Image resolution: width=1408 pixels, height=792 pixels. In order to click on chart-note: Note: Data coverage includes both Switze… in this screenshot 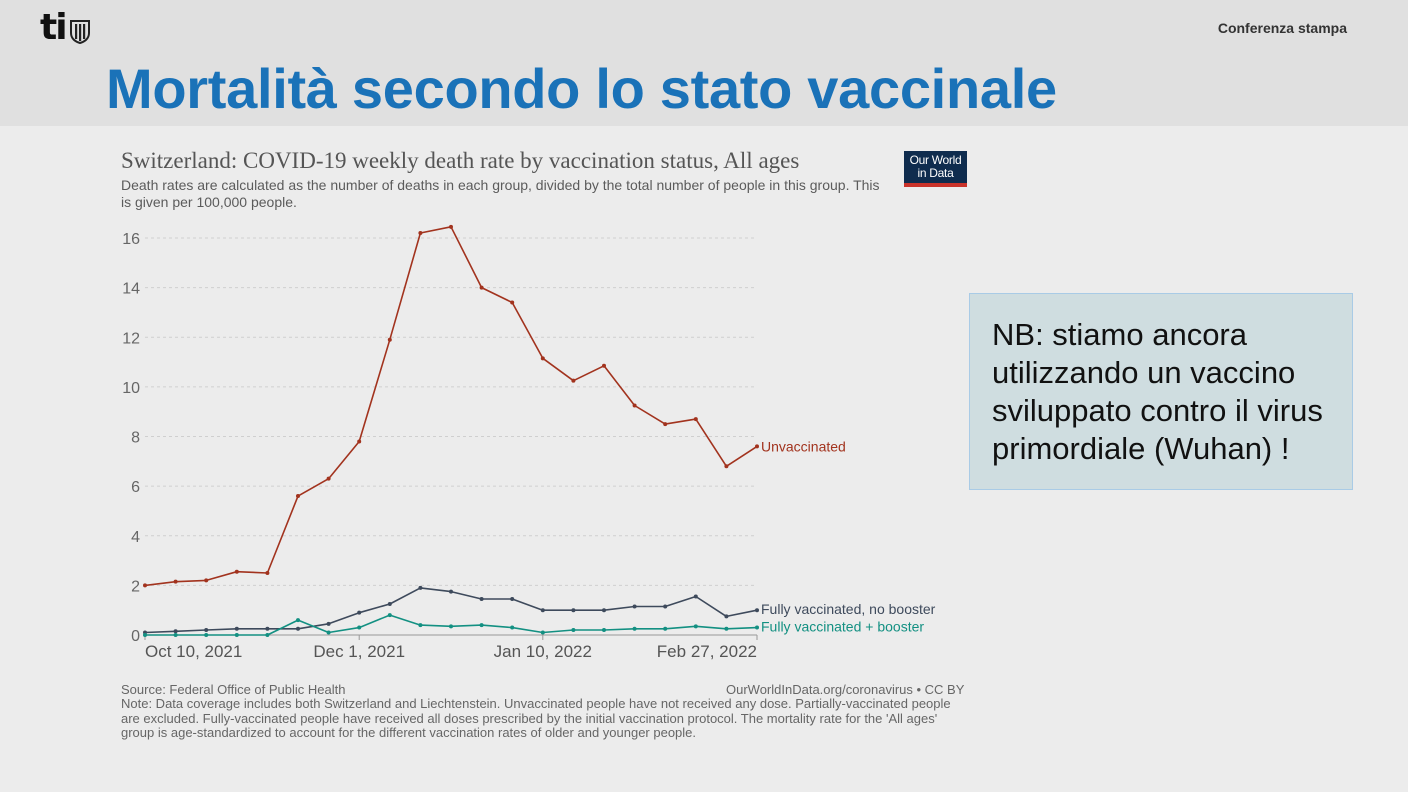, I will do `click(536, 718)`.